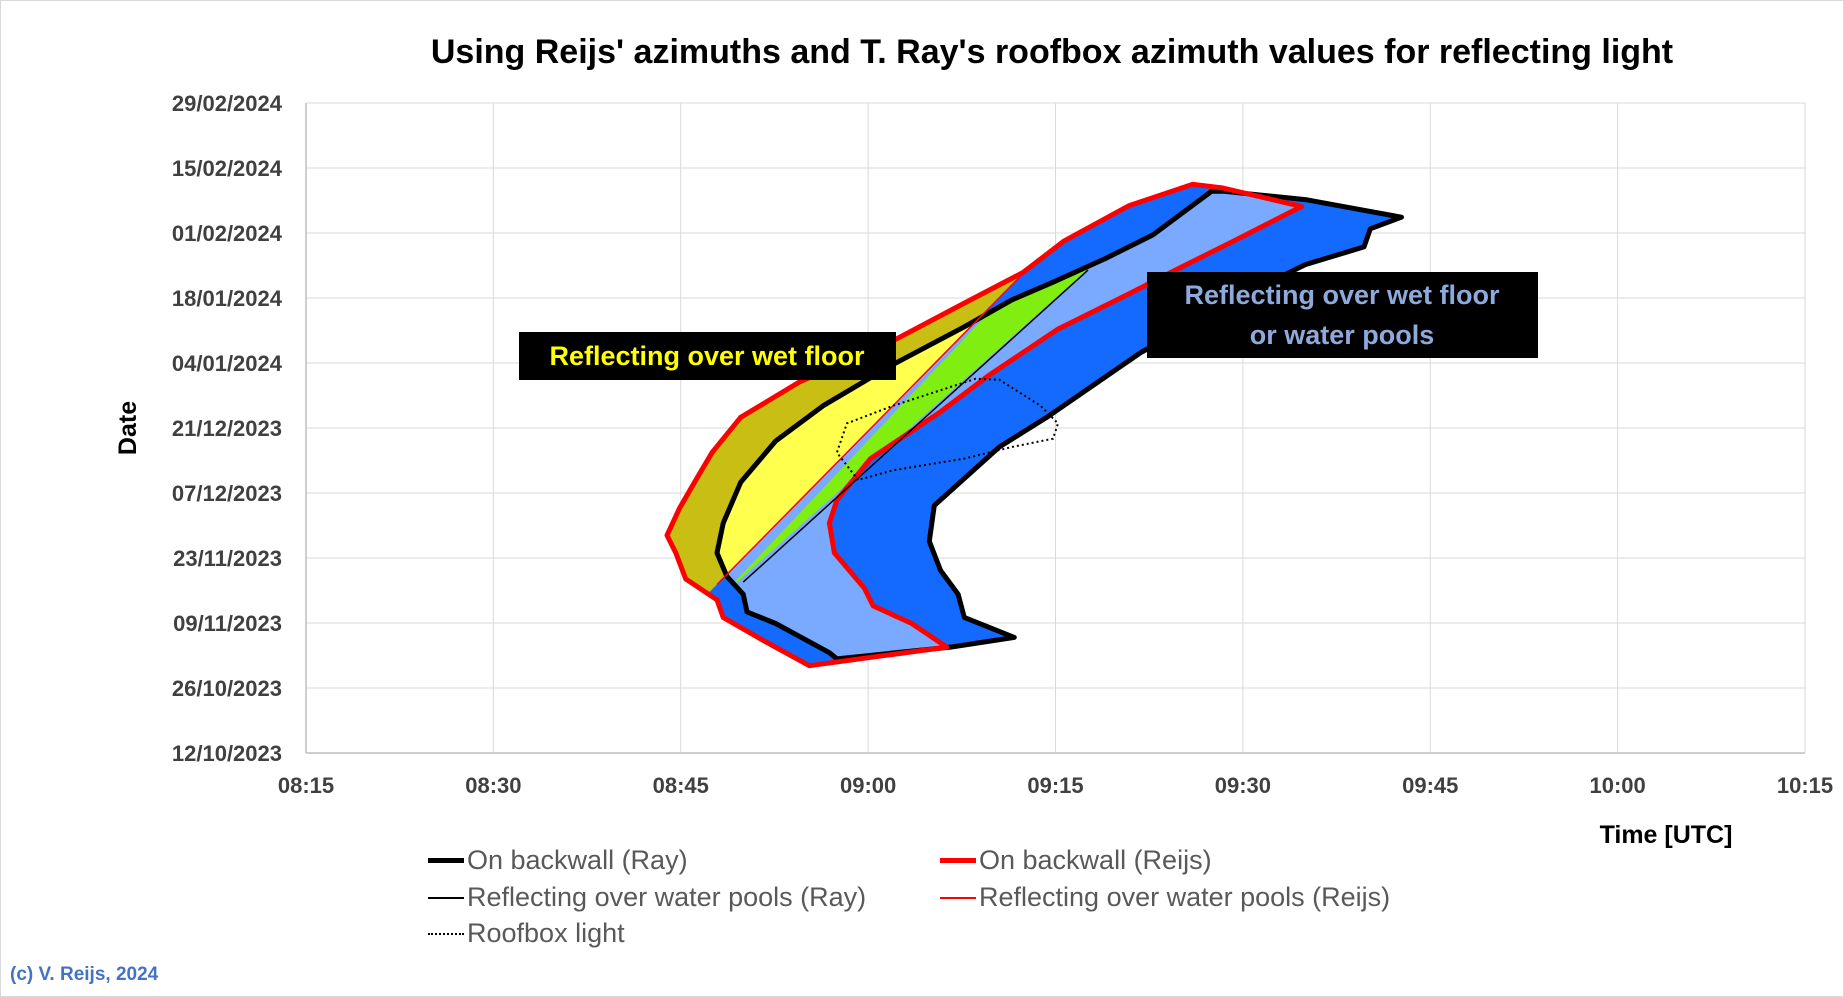  What do you see at coordinates (868, 785) in the screenshot?
I see `x-tick-label: 09:00` at bounding box center [868, 785].